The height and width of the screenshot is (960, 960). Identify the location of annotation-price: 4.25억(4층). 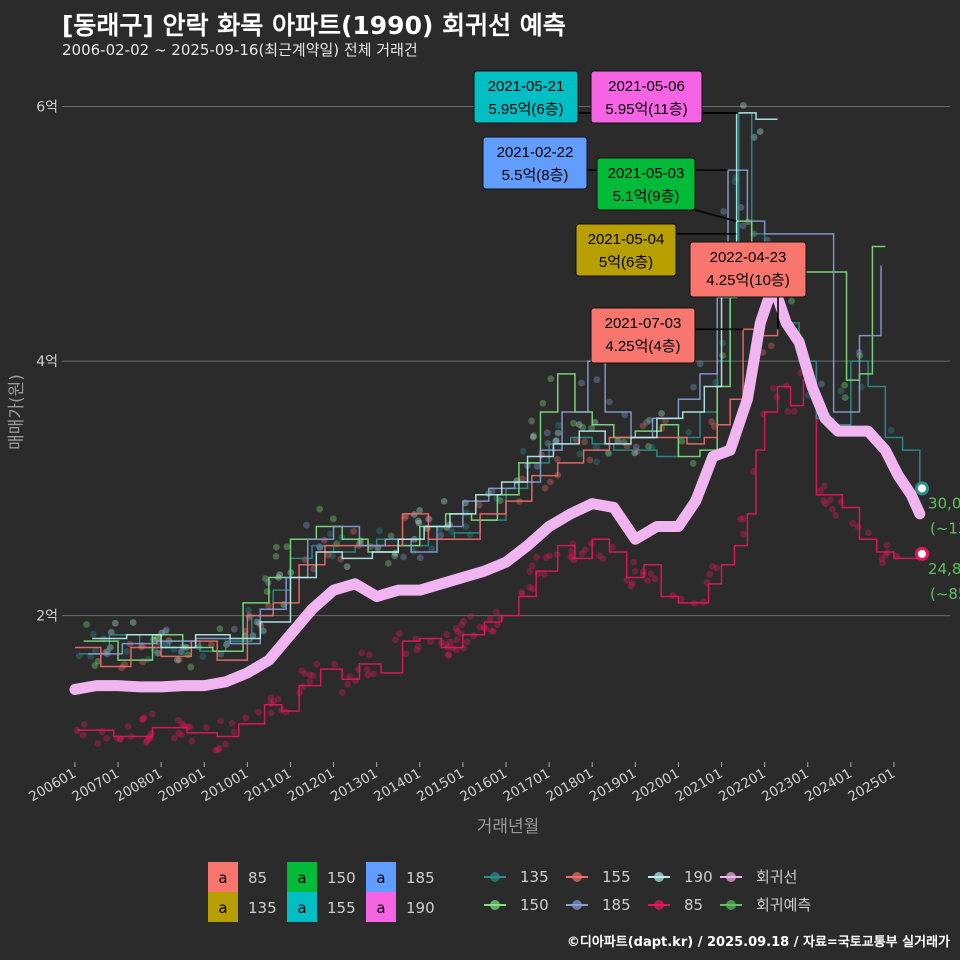
(642, 346).